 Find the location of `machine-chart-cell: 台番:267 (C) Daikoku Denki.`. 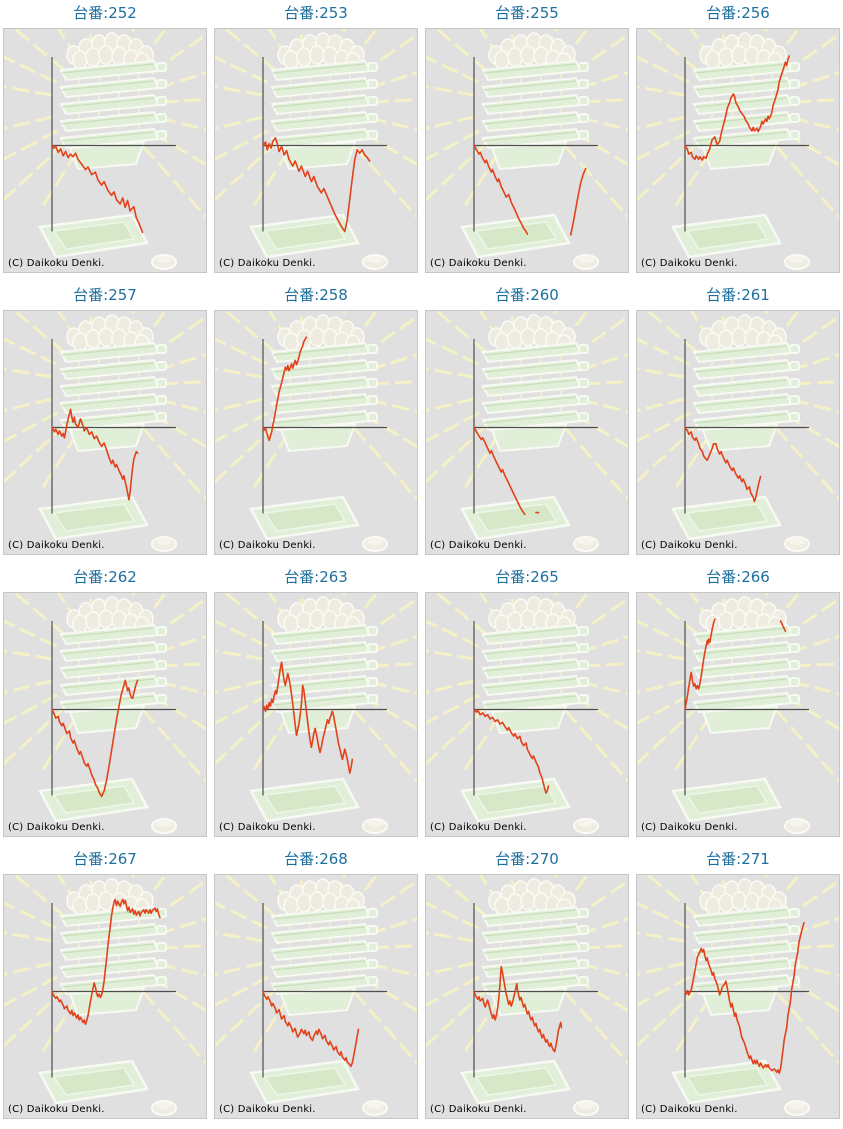

machine-chart-cell: 台番:267 (C) Daikoku Denki. is located at coordinates (105, 982).